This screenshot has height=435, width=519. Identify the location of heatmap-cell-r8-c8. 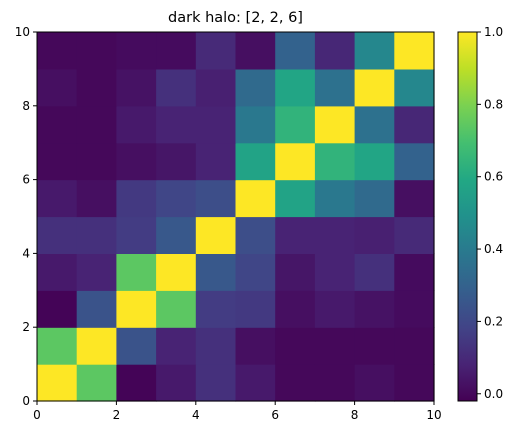
(374, 87).